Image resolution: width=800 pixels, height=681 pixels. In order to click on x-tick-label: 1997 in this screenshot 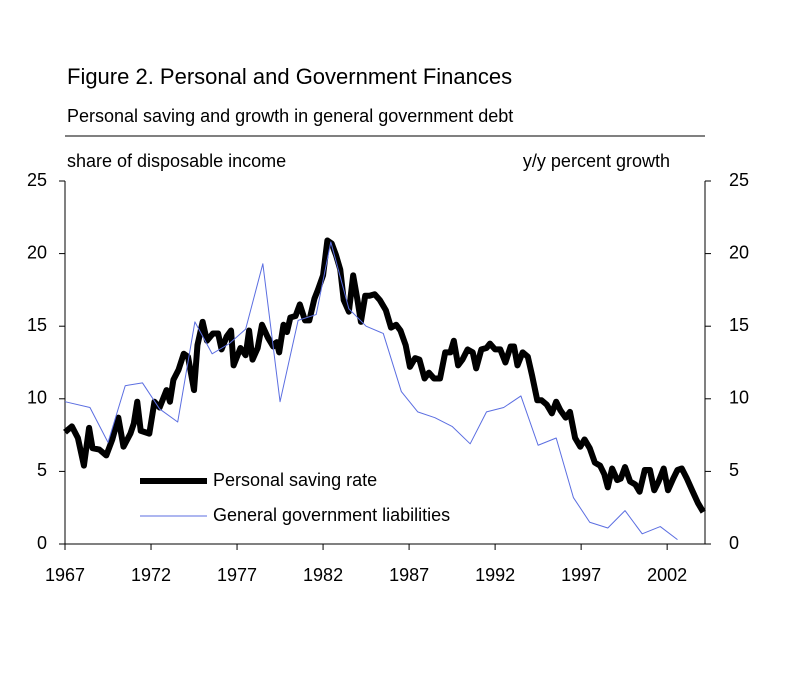, I will do `click(581, 575)`.